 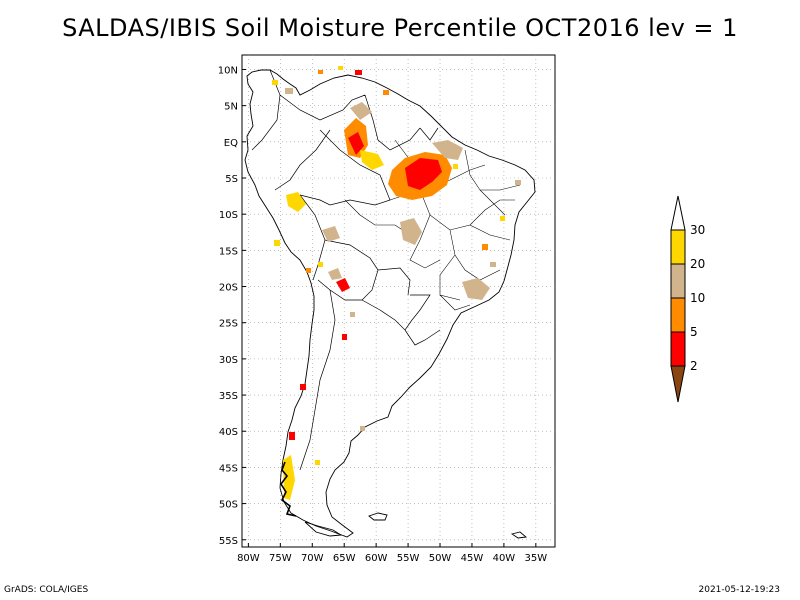 What do you see at coordinates (694, 366) in the screenshot?
I see `legend-label: 2` at bounding box center [694, 366].